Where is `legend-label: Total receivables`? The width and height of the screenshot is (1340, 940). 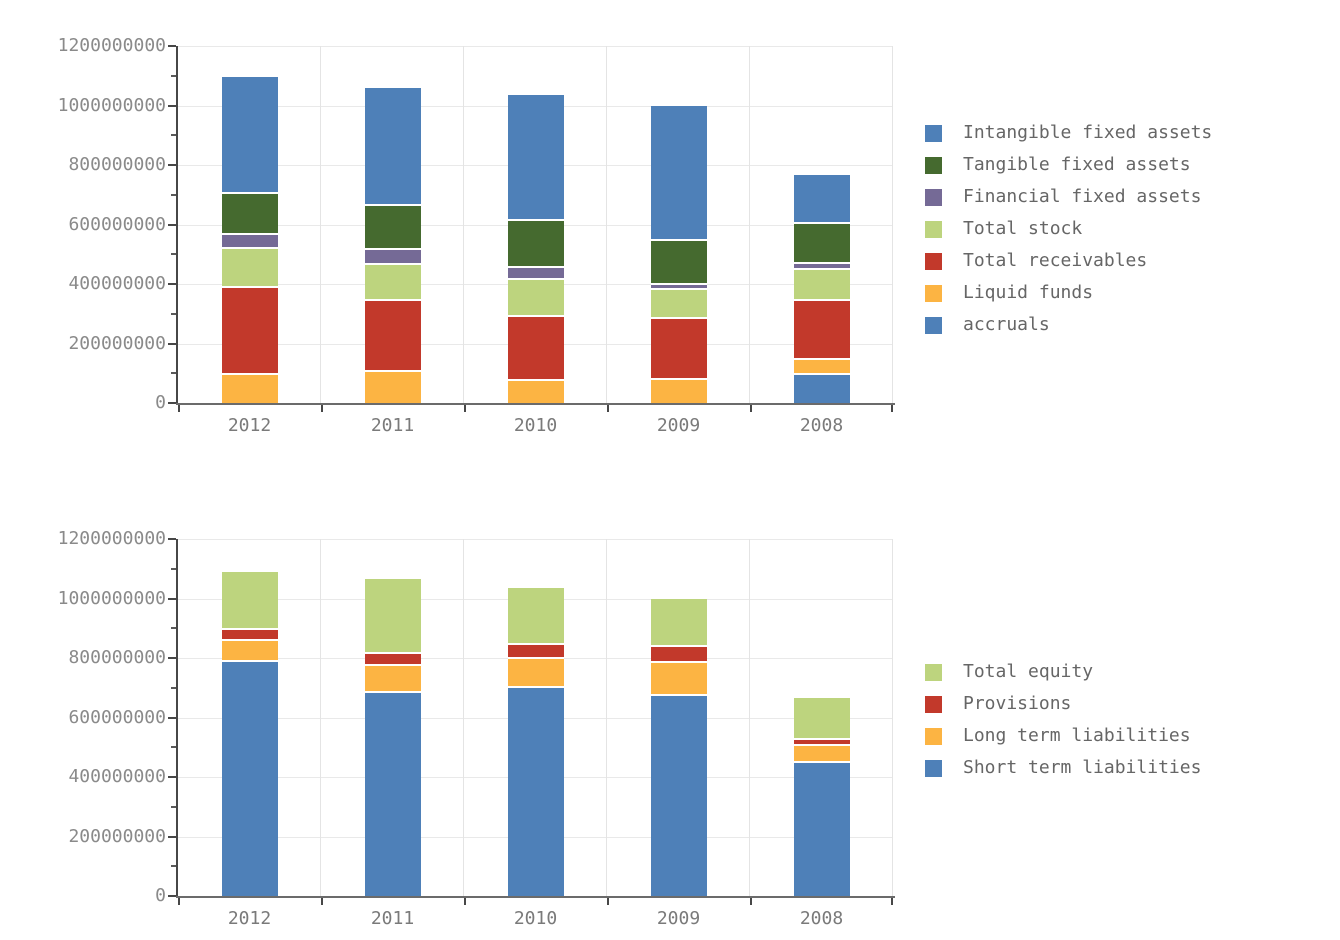 legend-label: Total receivables is located at coordinates (1055, 260).